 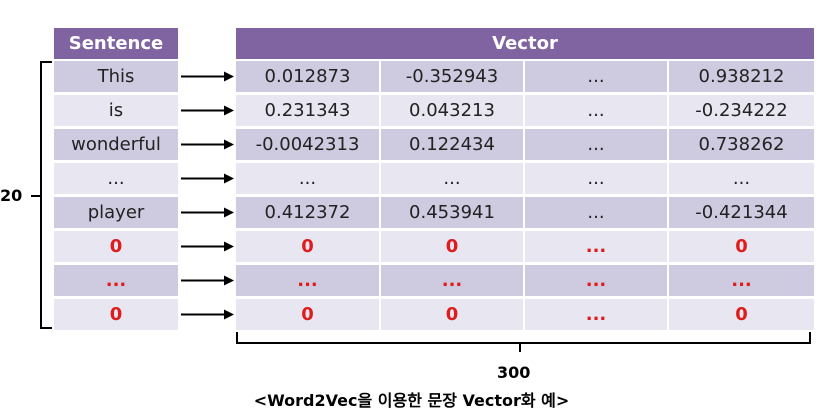 I want to click on sentence-word-cell: player, so click(x=116, y=212).